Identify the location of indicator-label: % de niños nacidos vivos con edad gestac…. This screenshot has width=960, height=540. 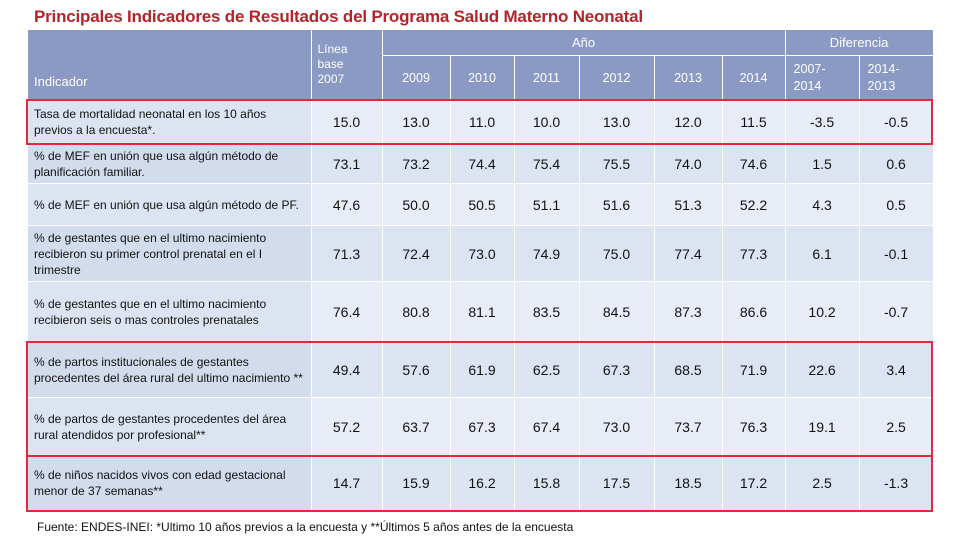
(170, 483).